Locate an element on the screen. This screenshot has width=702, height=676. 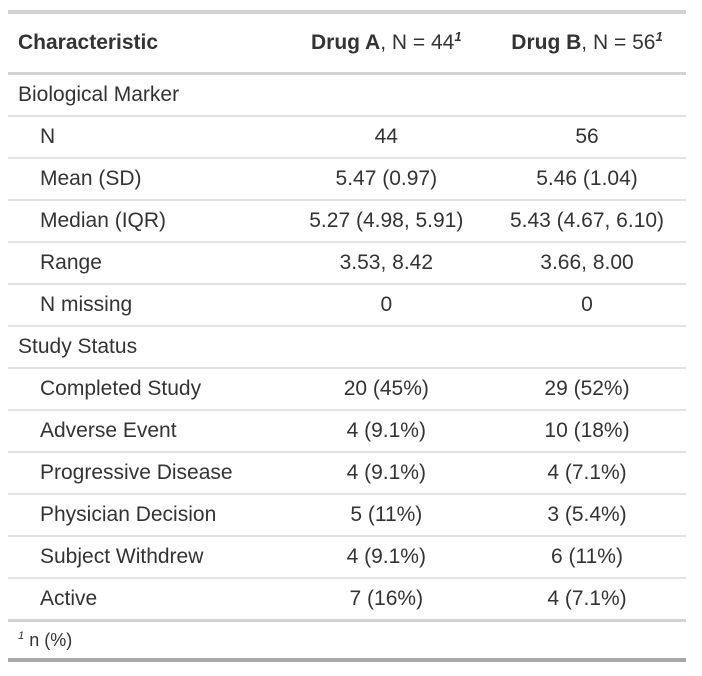
row-label: Range is located at coordinates (71, 262).